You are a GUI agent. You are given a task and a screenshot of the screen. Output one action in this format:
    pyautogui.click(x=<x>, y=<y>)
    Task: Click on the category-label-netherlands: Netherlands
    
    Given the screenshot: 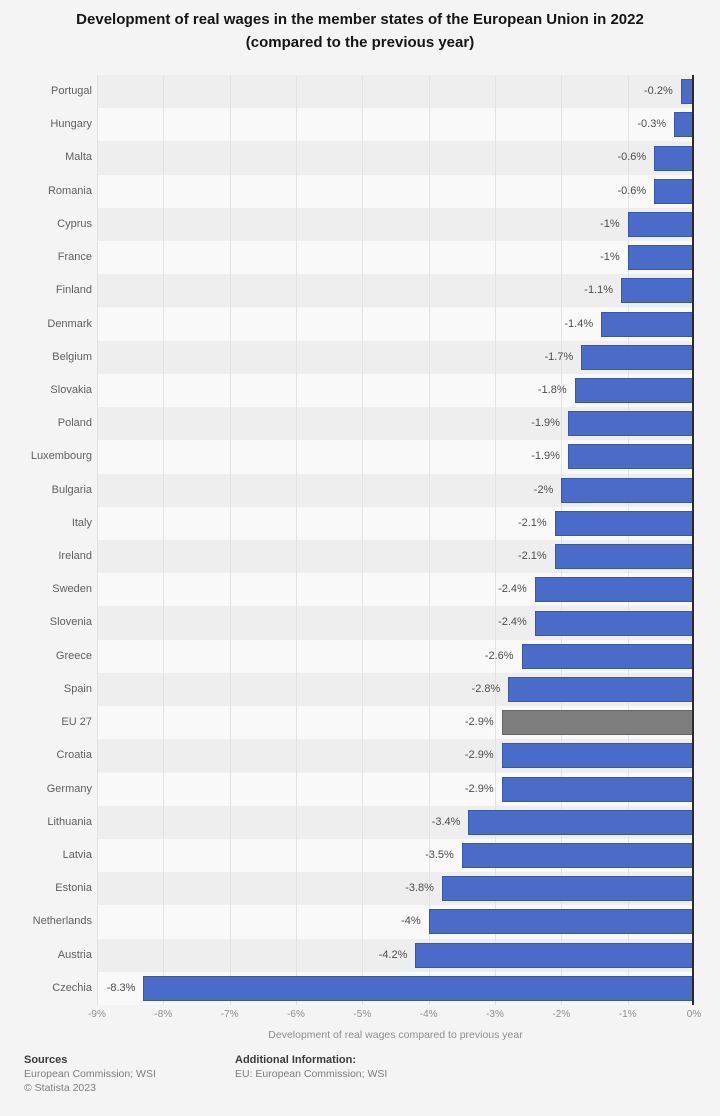 What is the action you would take?
    pyautogui.click(x=62, y=921)
    